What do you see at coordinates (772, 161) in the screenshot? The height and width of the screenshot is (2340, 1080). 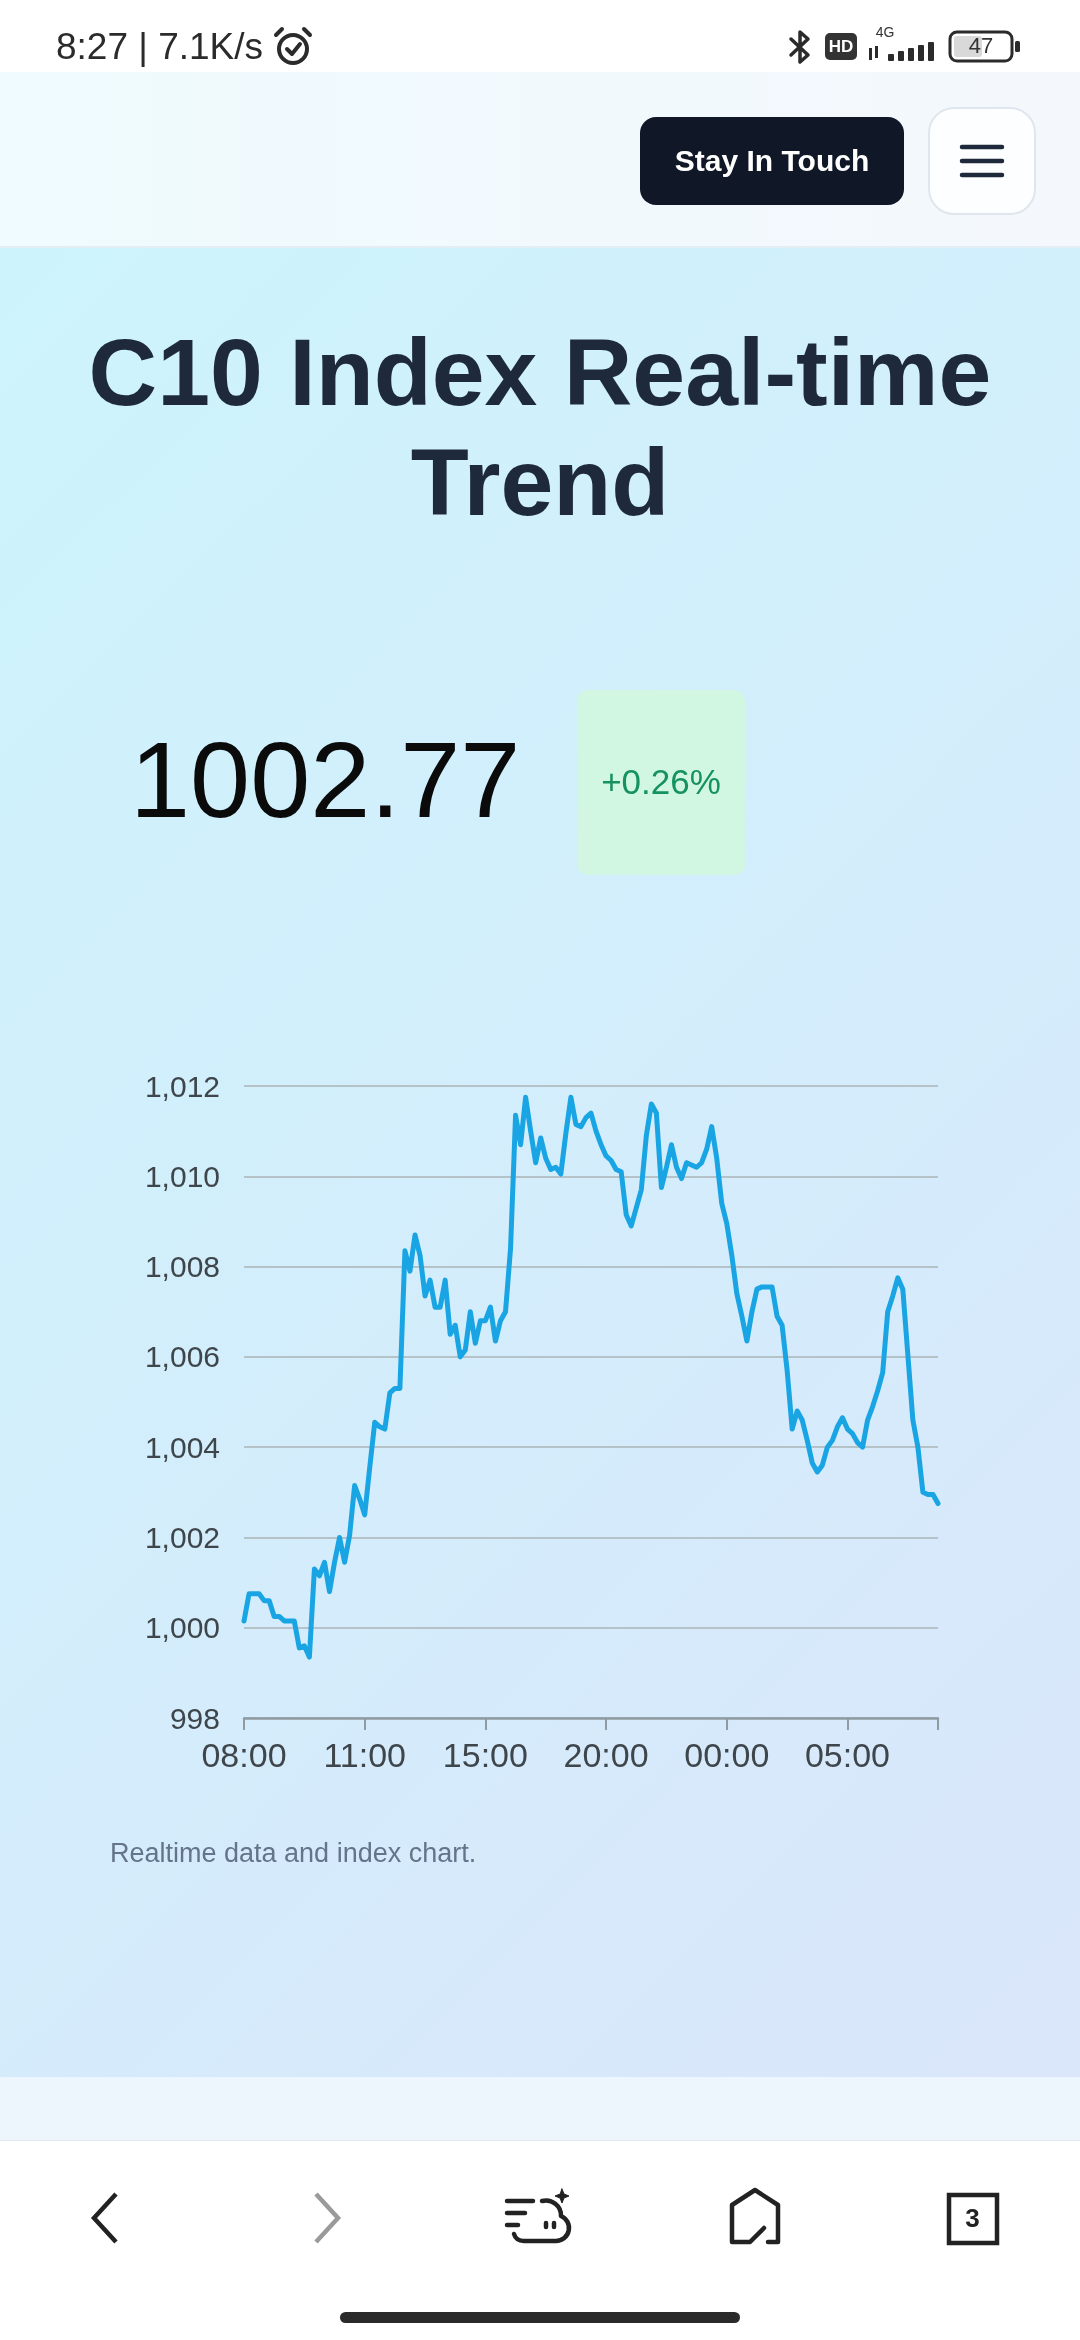 I see `text: Stay In Touch` at bounding box center [772, 161].